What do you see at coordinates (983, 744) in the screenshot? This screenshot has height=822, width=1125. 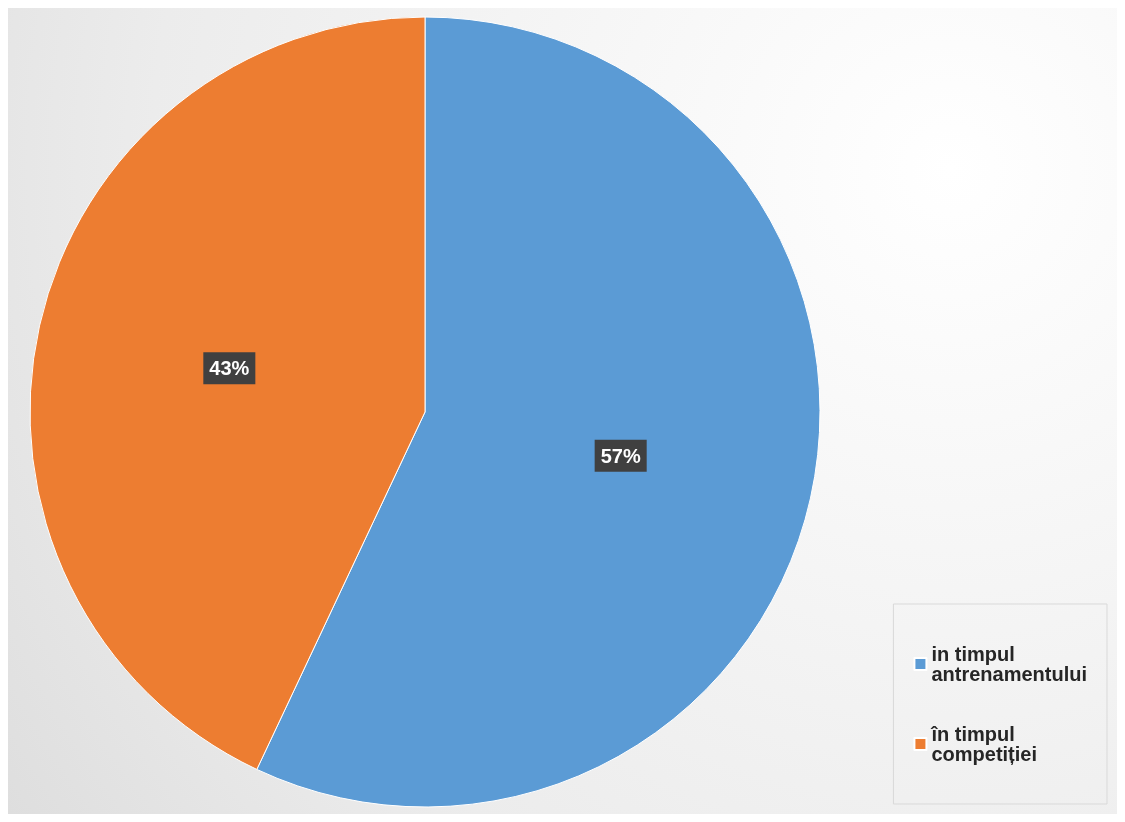 I see `legend-label: în timpul competiției` at bounding box center [983, 744].